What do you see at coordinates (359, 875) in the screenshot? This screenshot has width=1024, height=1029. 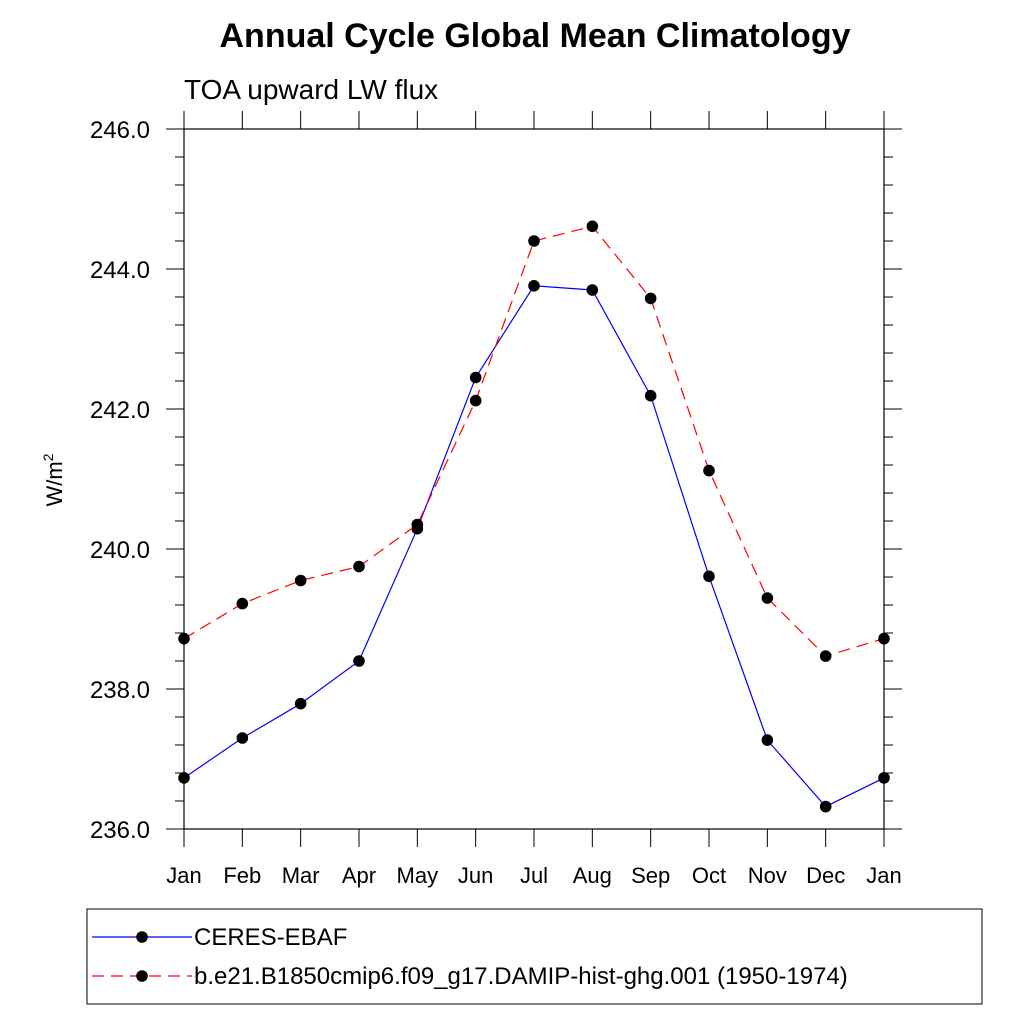 I see `x-tick-label: Apr` at bounding box center [359, 875].